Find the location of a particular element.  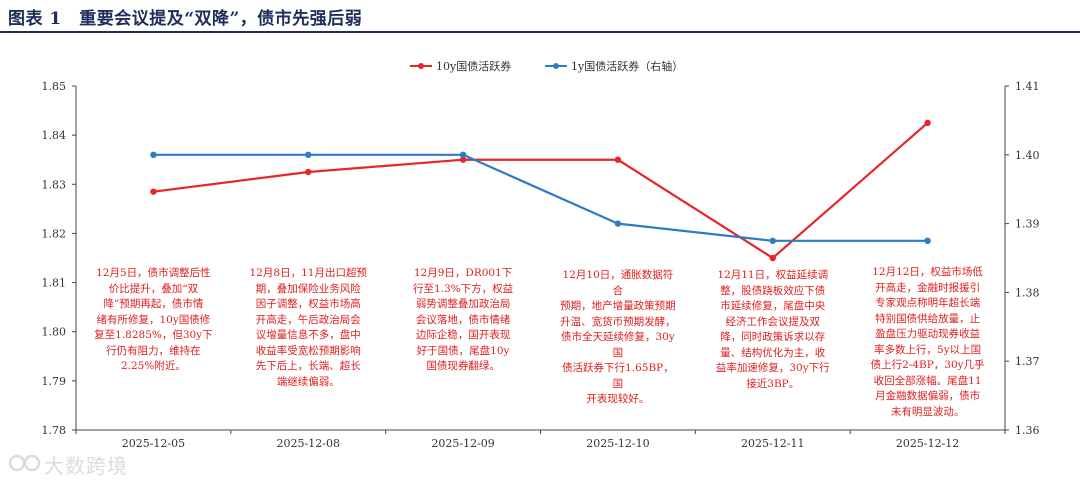

annotation-line: 收益率受宽松预期影响 is located at coordinates (308, 350).